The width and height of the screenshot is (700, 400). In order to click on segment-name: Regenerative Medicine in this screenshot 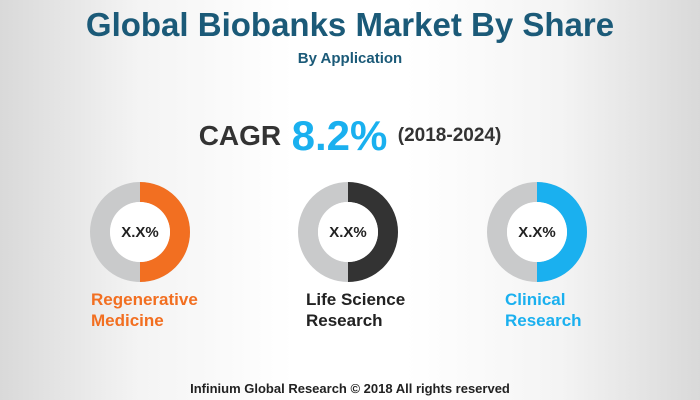, I will do `click(144, 310)`.